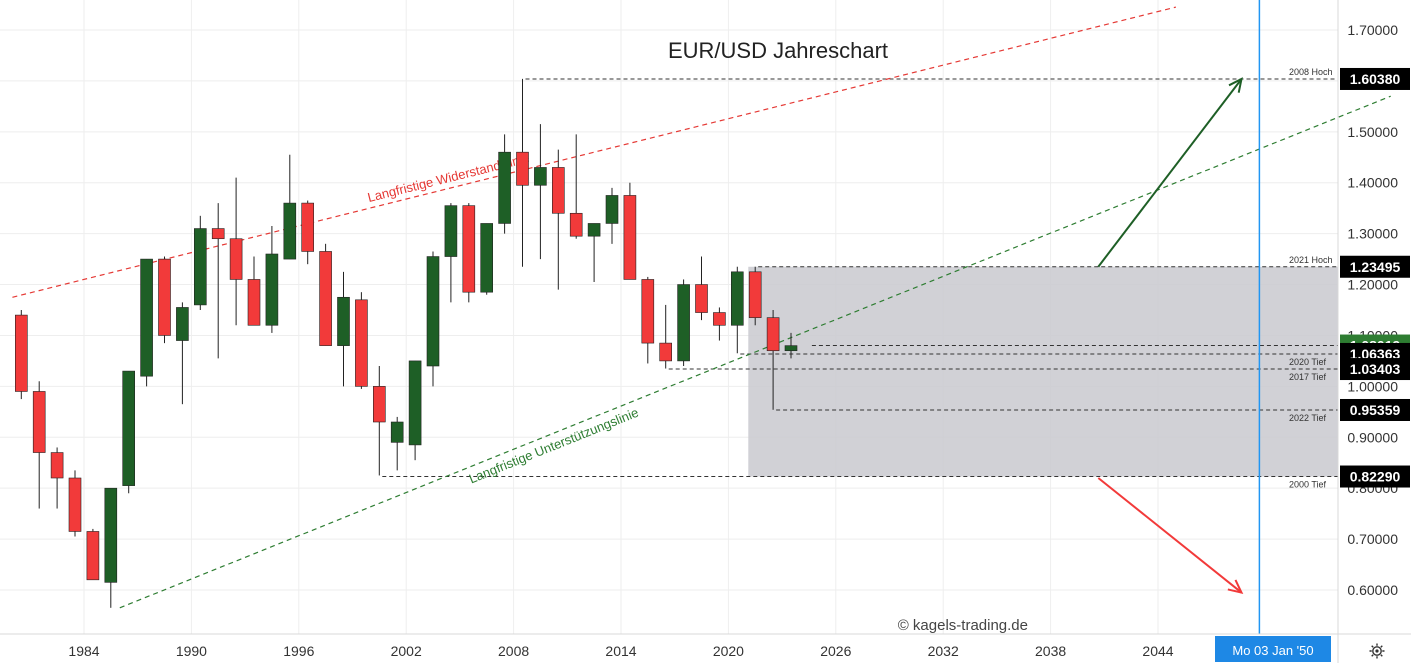  Describe the element at coordinates (1372, 437) in the screenshot. I see `price-tick-label: 0.90000` at that location.